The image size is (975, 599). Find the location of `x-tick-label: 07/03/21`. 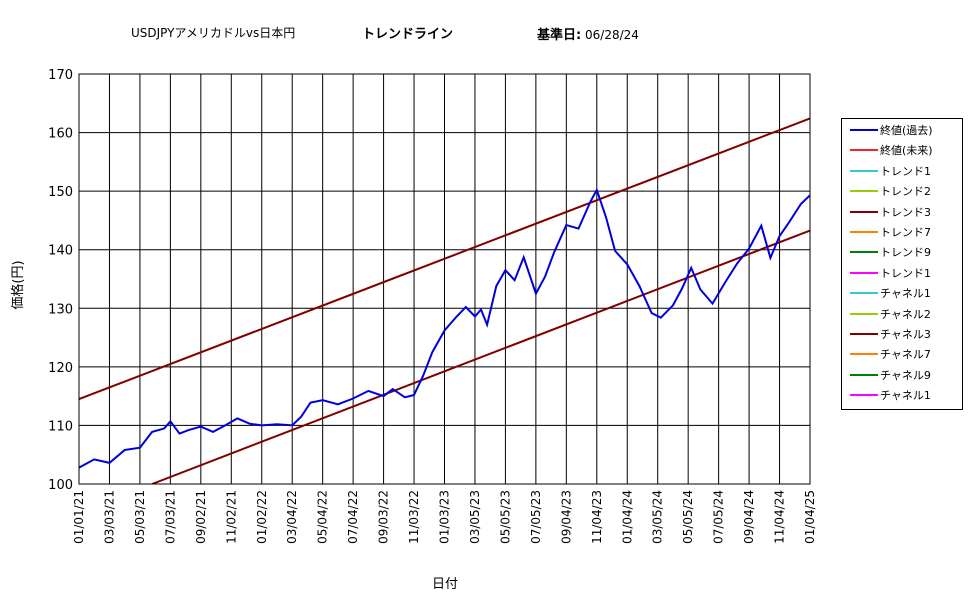

x-tick-label: 07/03/21 is located at coordinates (170, 517).